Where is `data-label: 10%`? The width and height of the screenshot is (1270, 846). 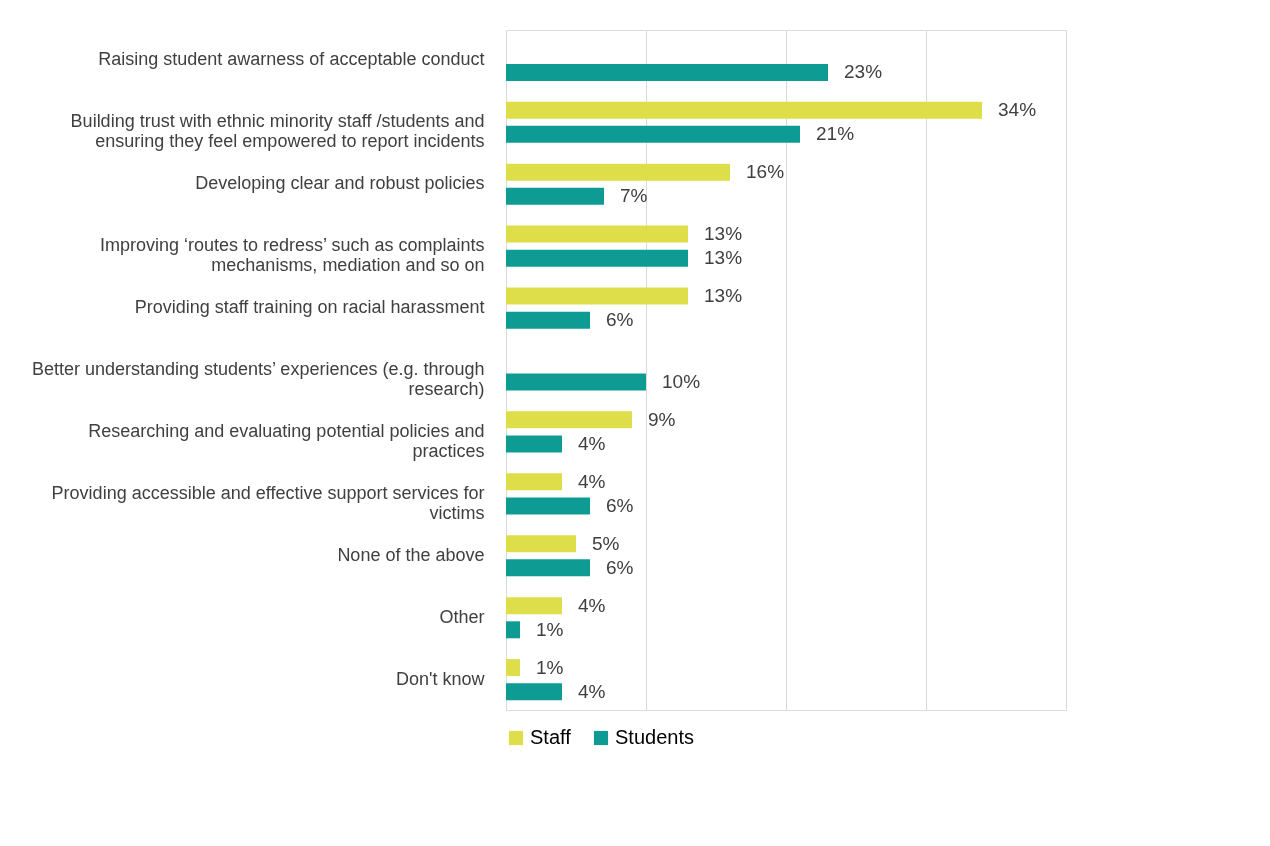
data-label: 10% is located at coordinates (681, 382).